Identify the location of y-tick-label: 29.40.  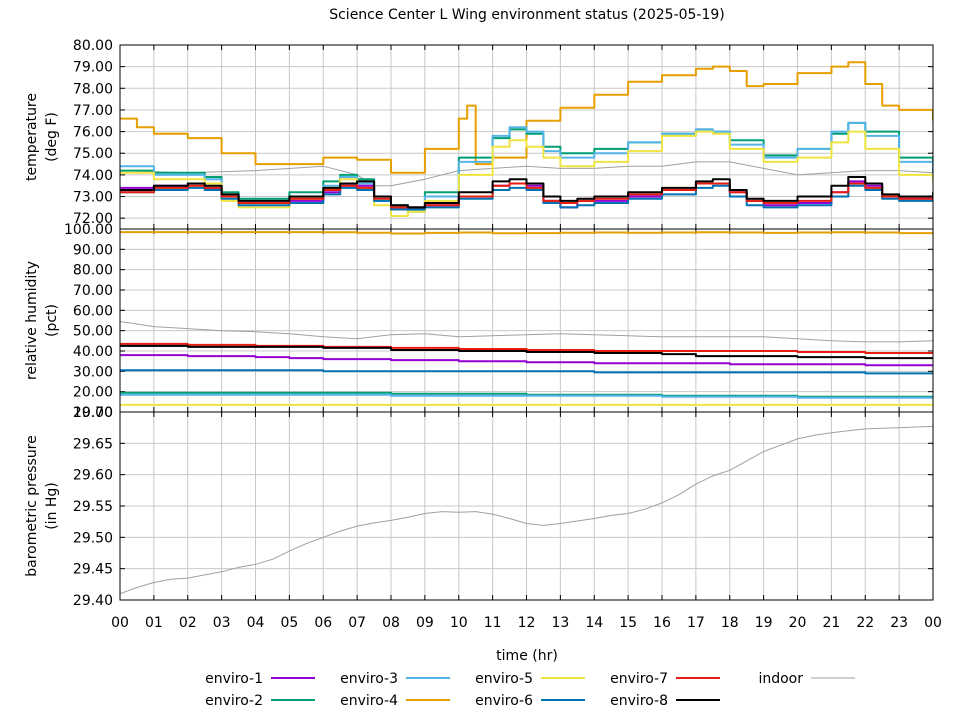
(93, 601).